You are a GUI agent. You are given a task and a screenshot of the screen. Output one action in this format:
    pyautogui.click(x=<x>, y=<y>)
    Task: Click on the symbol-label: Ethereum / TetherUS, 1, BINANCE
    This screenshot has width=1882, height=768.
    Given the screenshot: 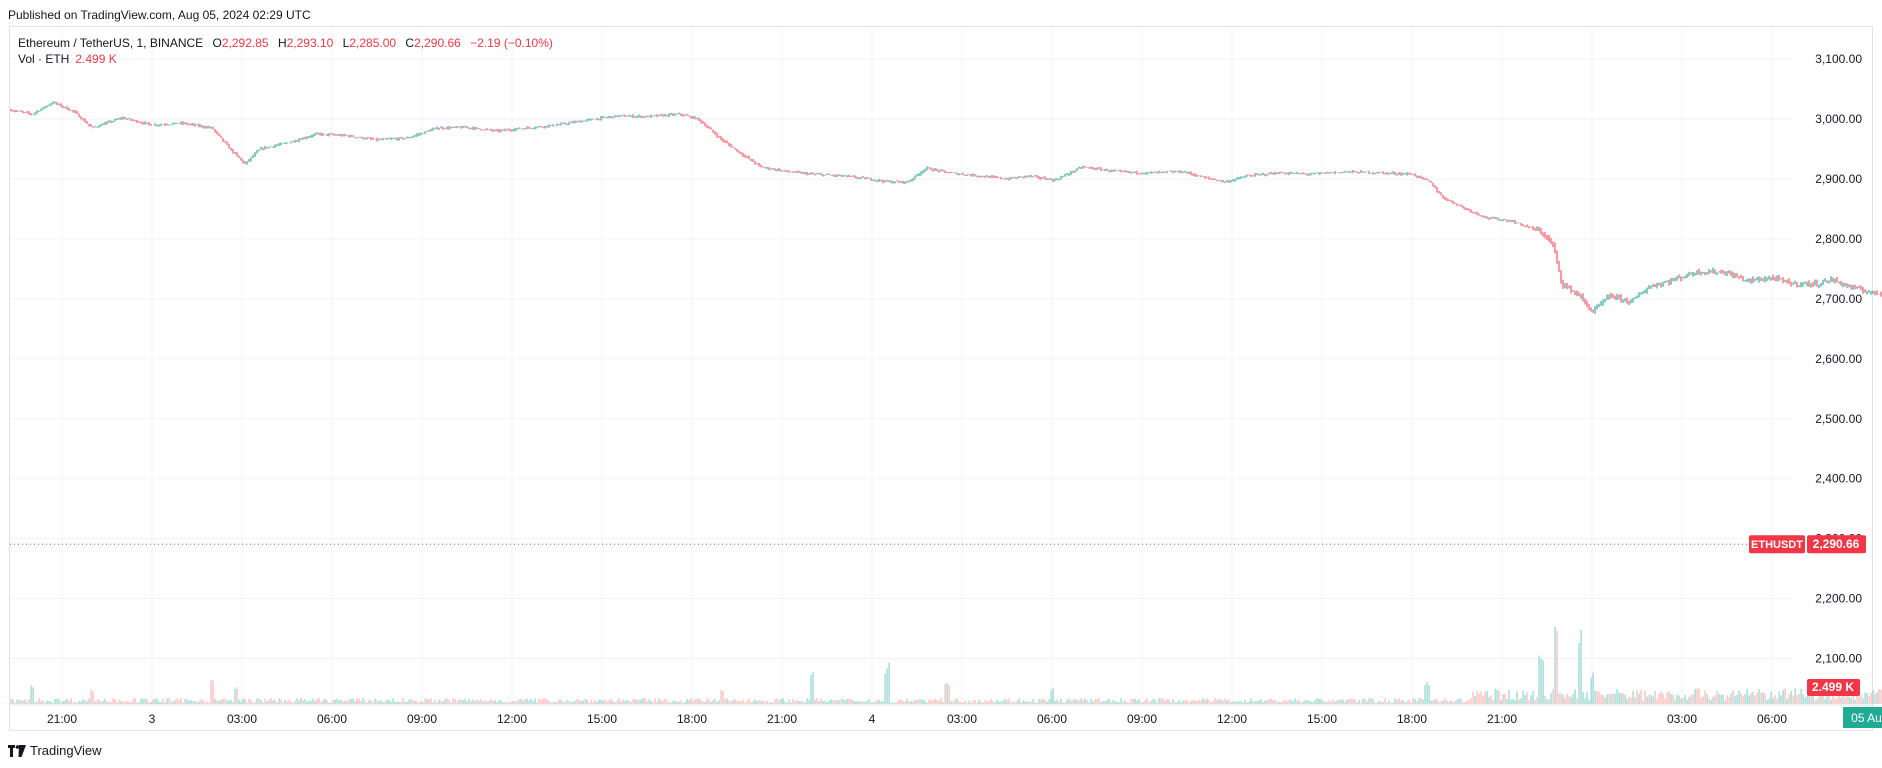 What is the action you would take?
    pyautogui.click(x=111, y=43)
    